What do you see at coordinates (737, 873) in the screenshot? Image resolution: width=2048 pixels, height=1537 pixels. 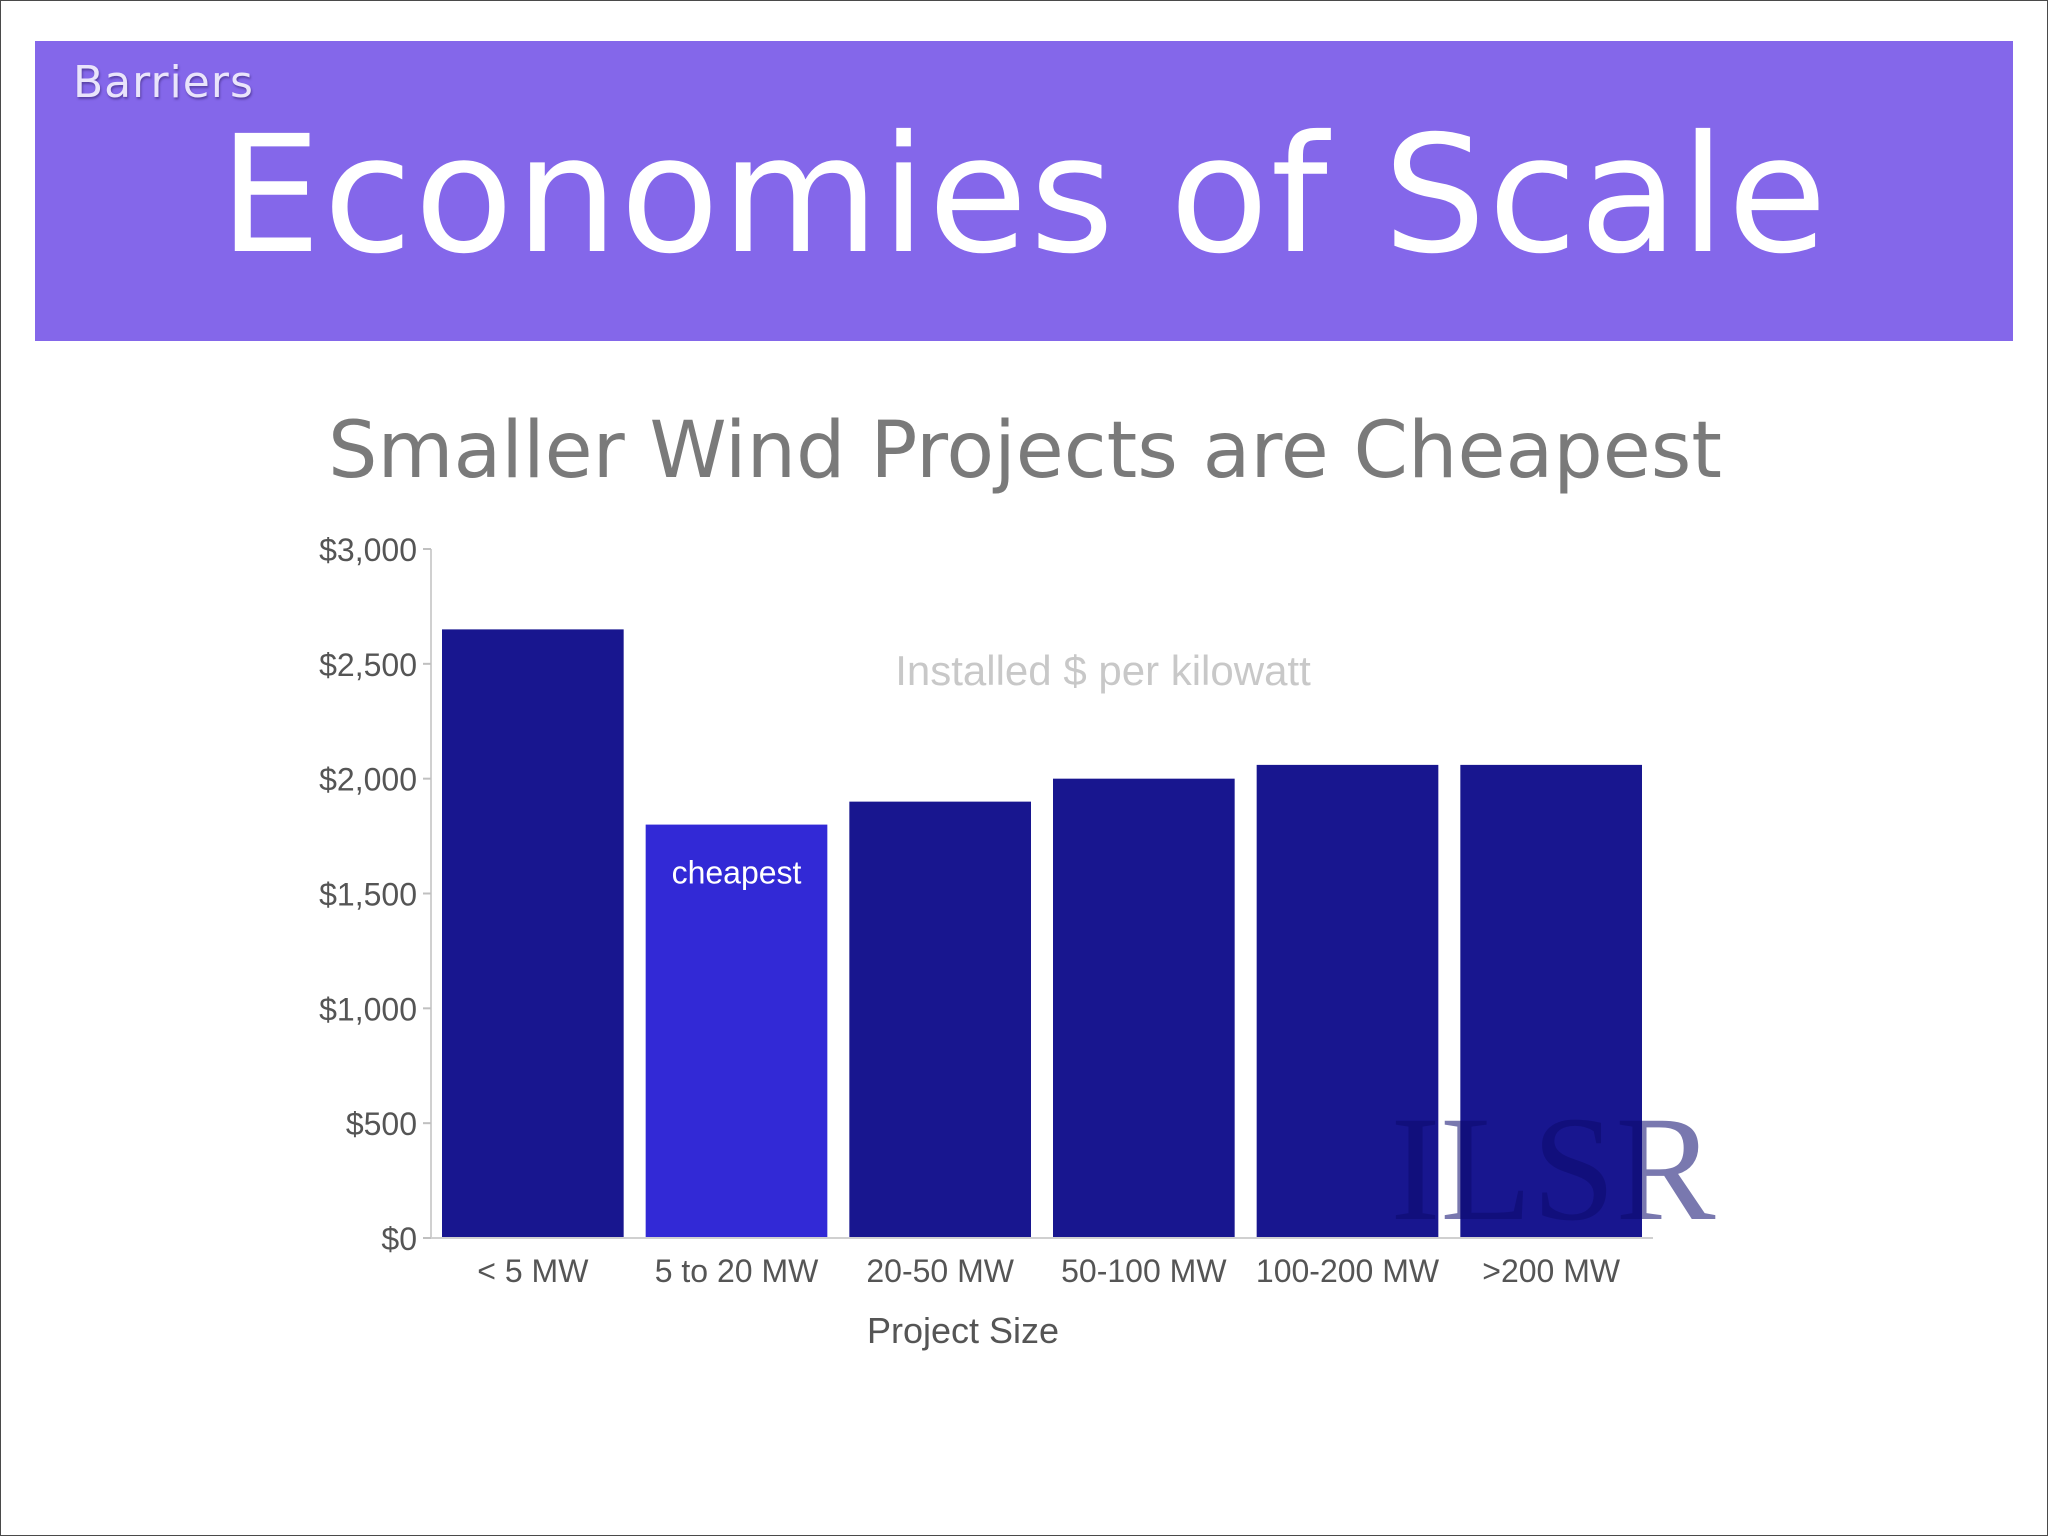 I see `bar-label-cheapest: cheapest` at bounding box center [737, 873].